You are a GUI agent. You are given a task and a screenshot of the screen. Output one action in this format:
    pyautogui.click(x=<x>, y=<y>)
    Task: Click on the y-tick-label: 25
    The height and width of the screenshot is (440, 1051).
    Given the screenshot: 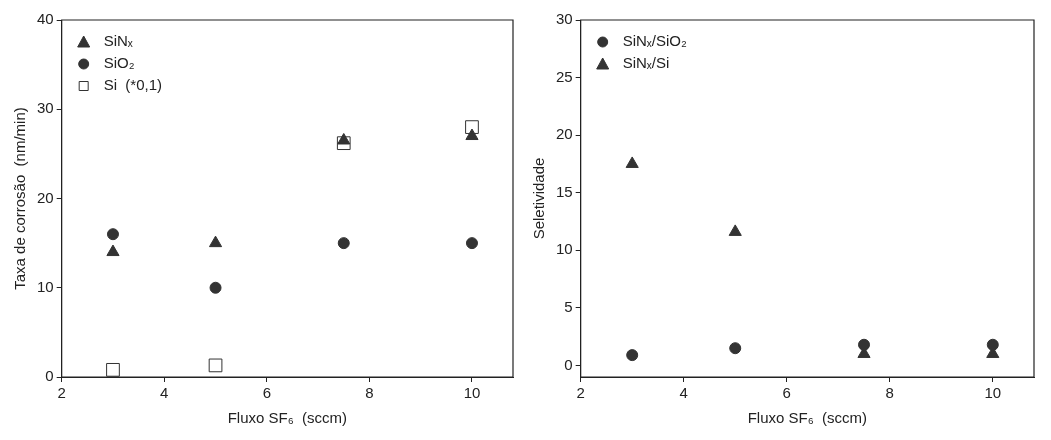 What is the action you would take?
    pyautogui.click(x=564, y=76)
    